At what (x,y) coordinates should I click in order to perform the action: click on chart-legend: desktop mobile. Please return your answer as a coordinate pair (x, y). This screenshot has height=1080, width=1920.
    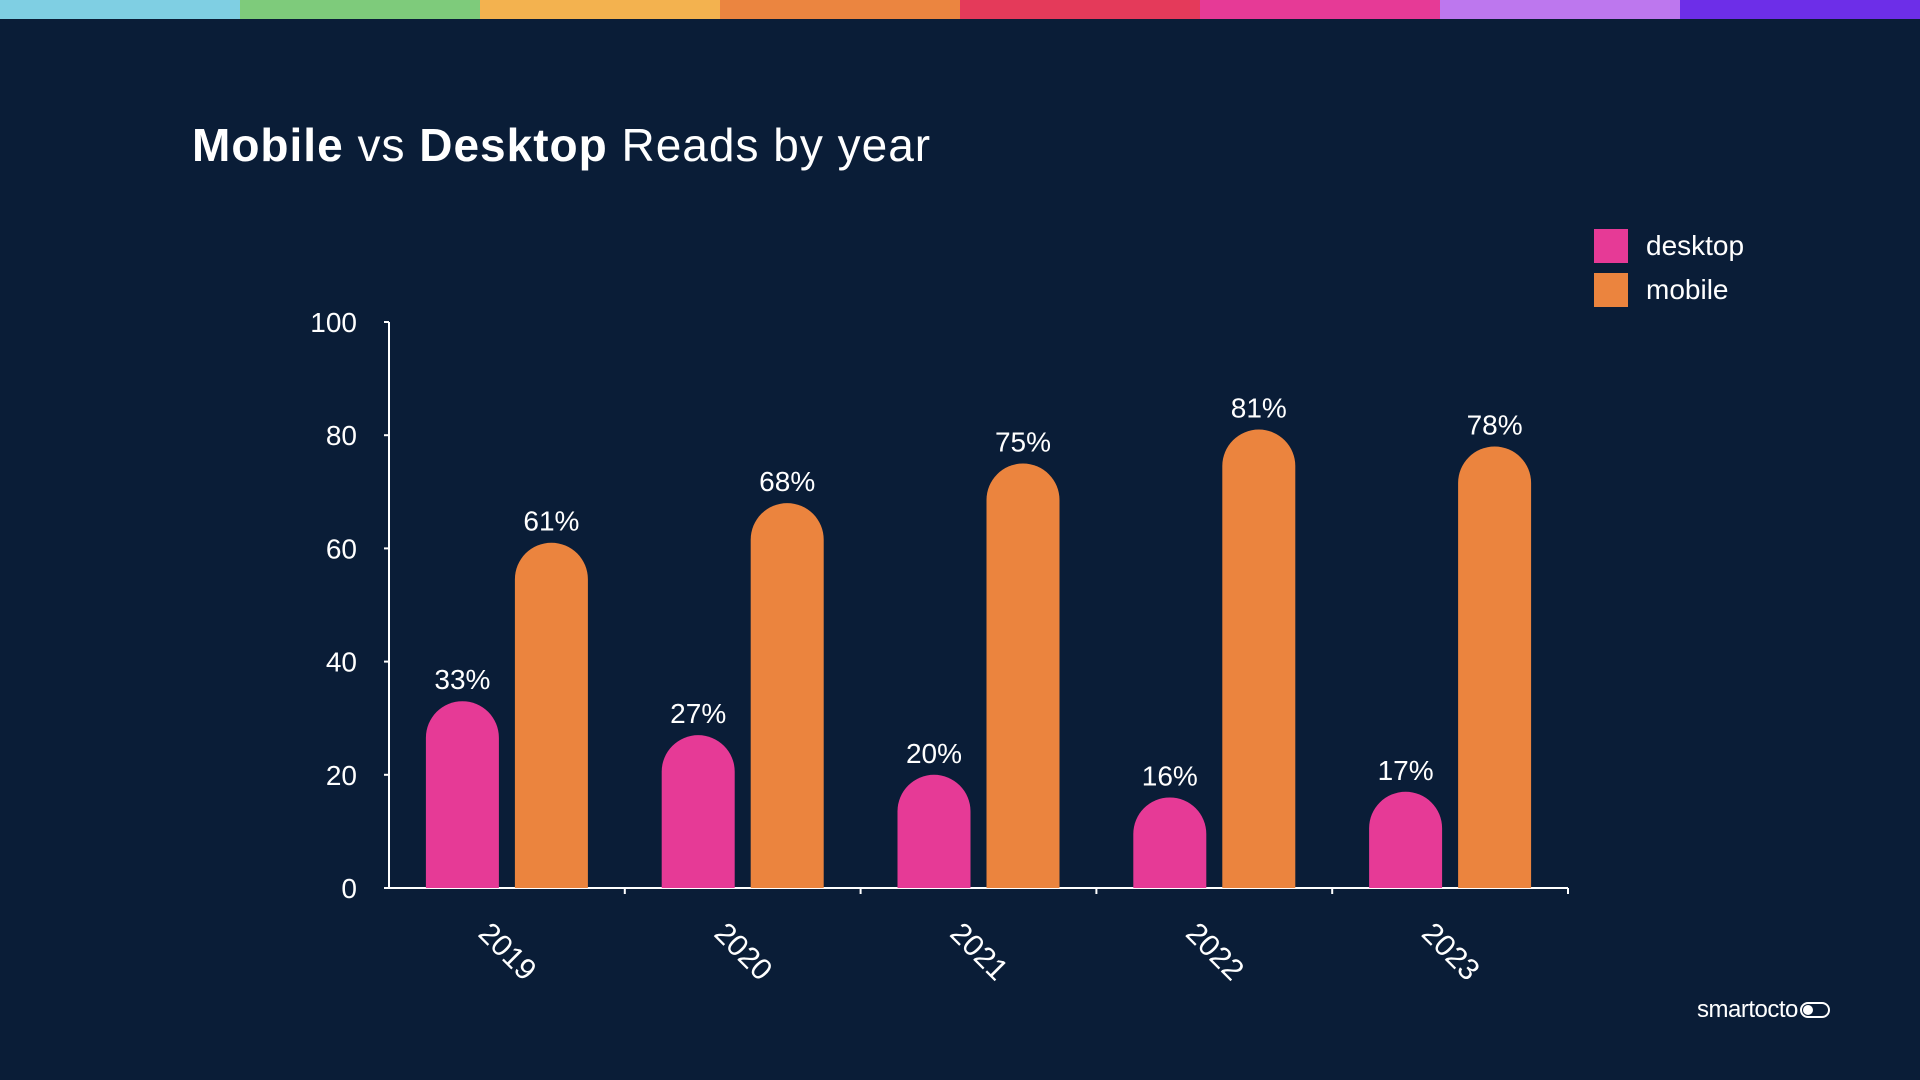
    Looking at the image, I should click on (1669, 268).